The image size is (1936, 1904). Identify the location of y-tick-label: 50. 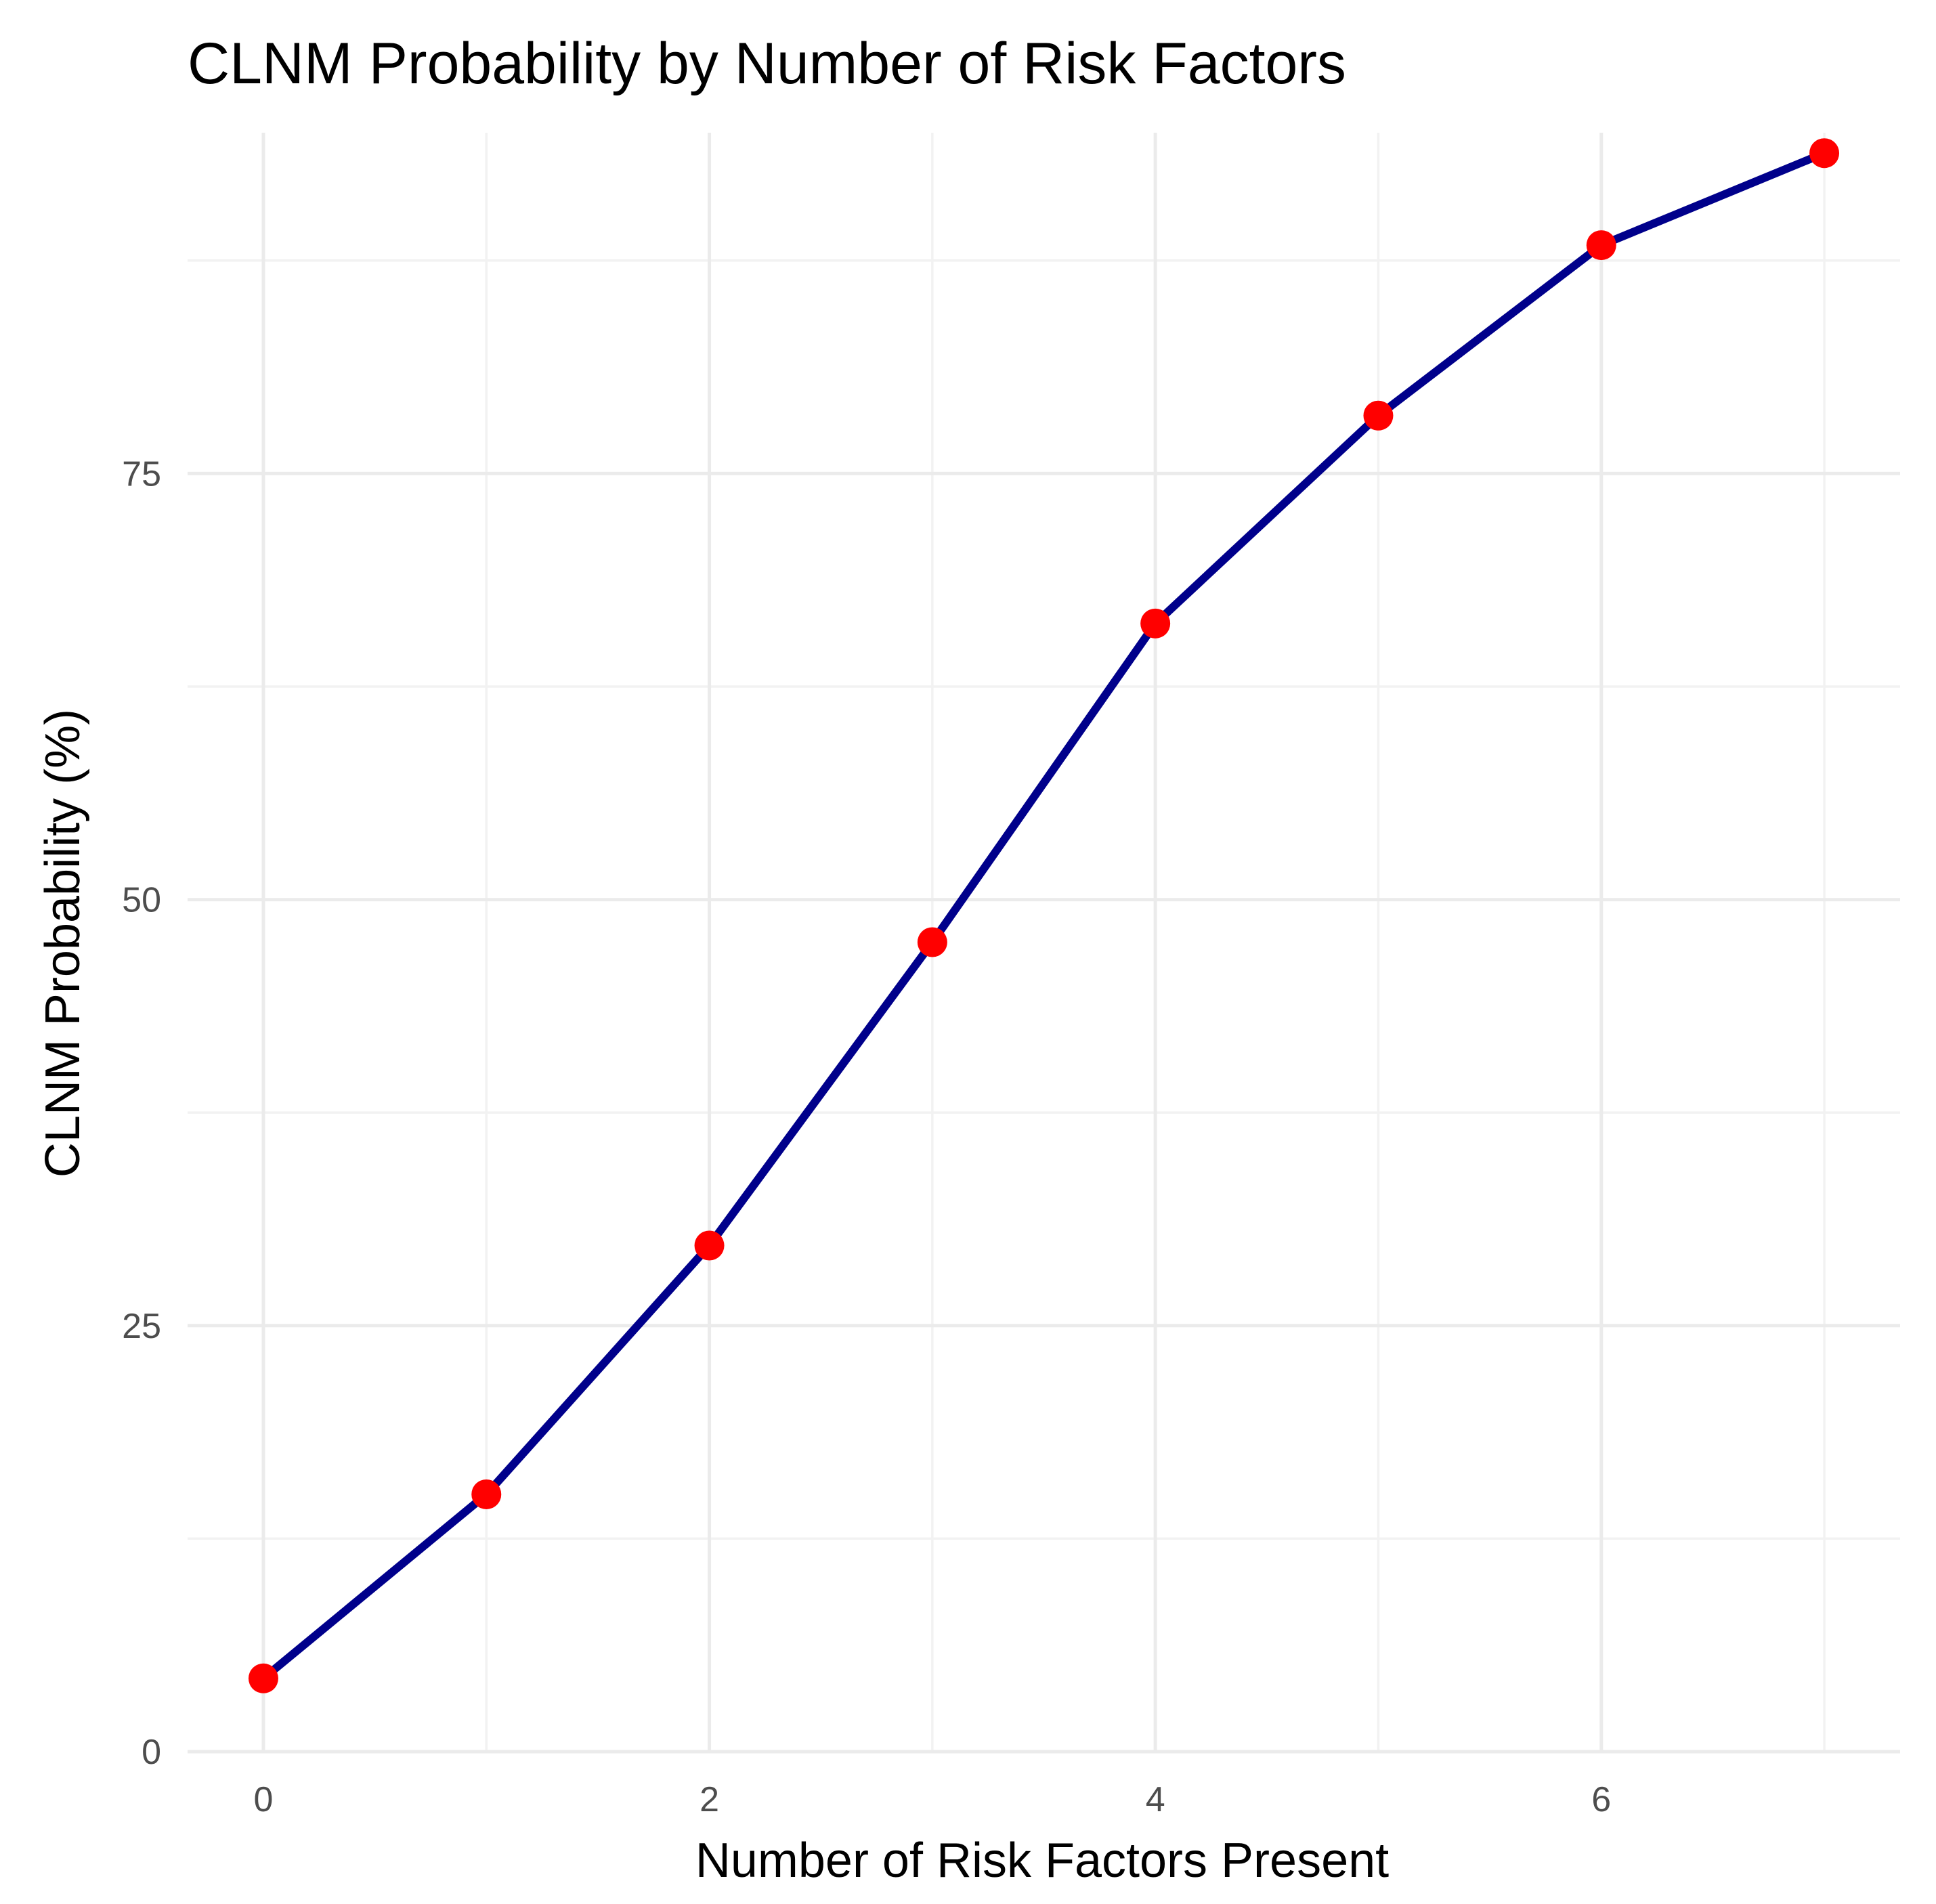
(141, 901).